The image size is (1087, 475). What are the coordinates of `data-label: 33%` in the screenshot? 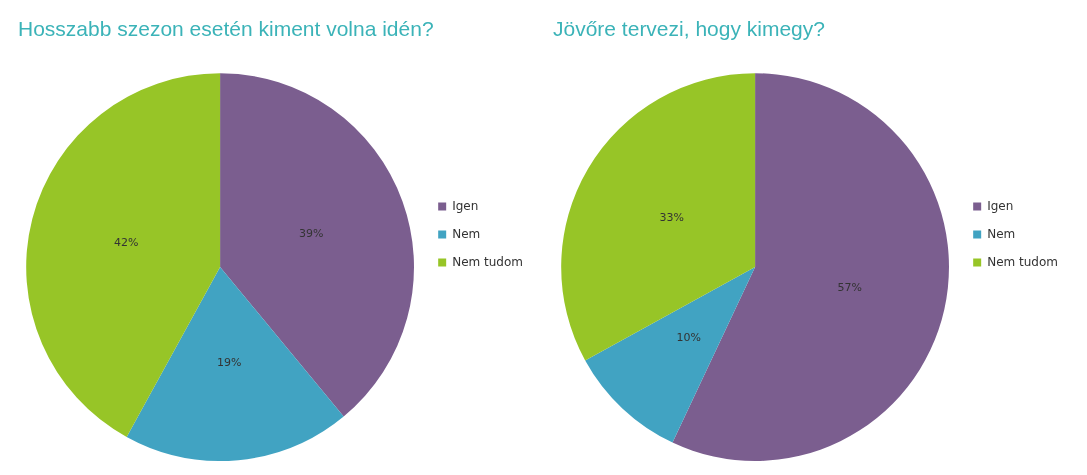 It's located at (671, 217).